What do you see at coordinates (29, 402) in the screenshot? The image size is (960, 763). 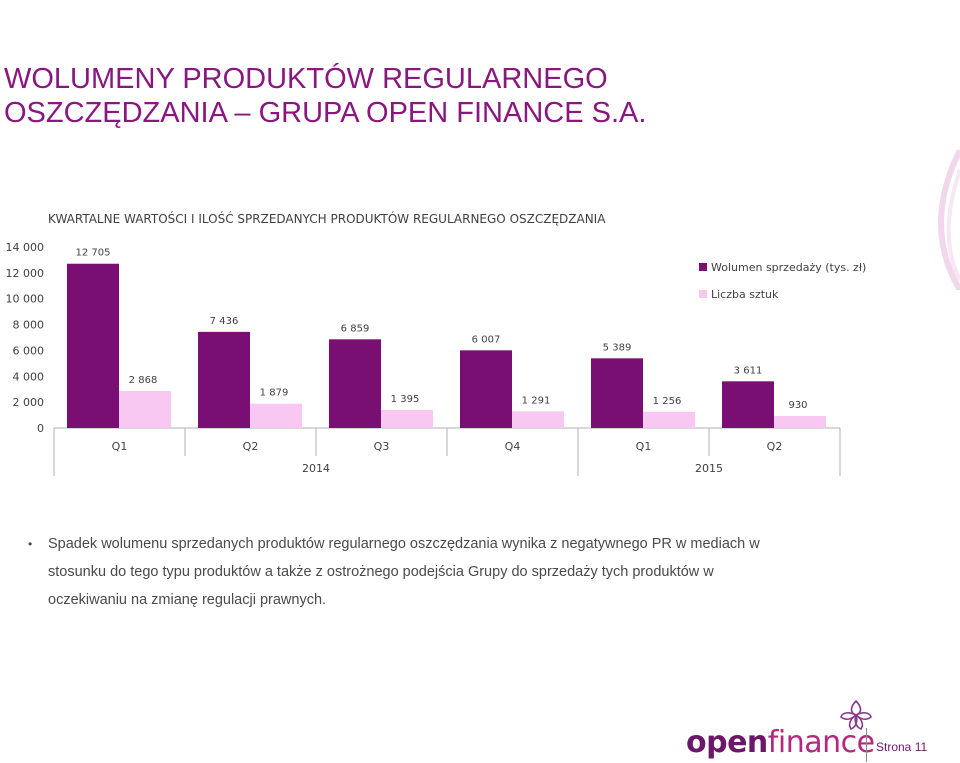 I see `y-tick-label: 2 000` at bounding box center [29, 402].